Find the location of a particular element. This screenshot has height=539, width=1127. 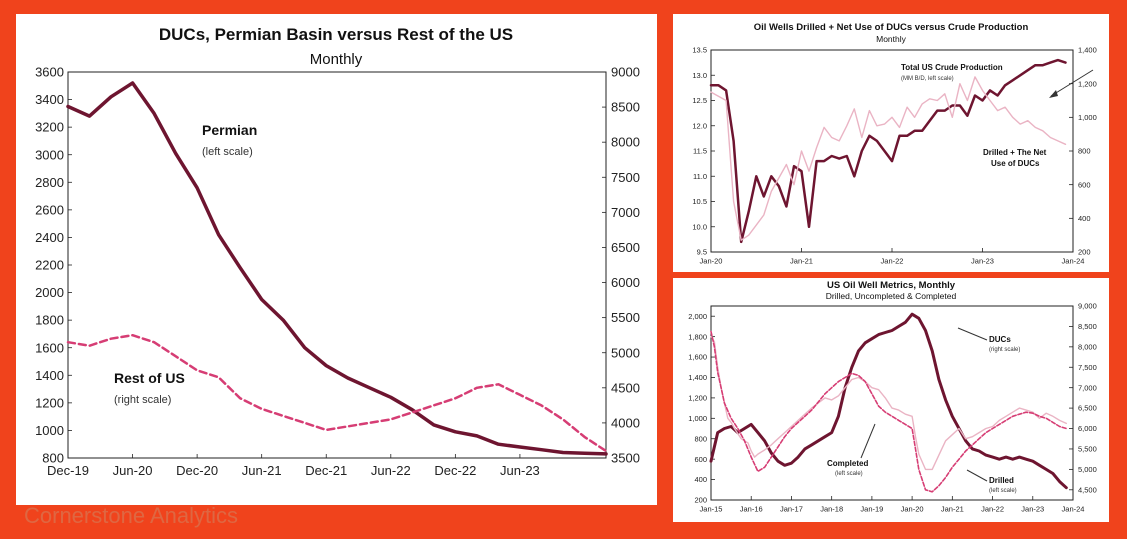

y-left-tick-label: 11.5 is located at coordinates (700, 151).